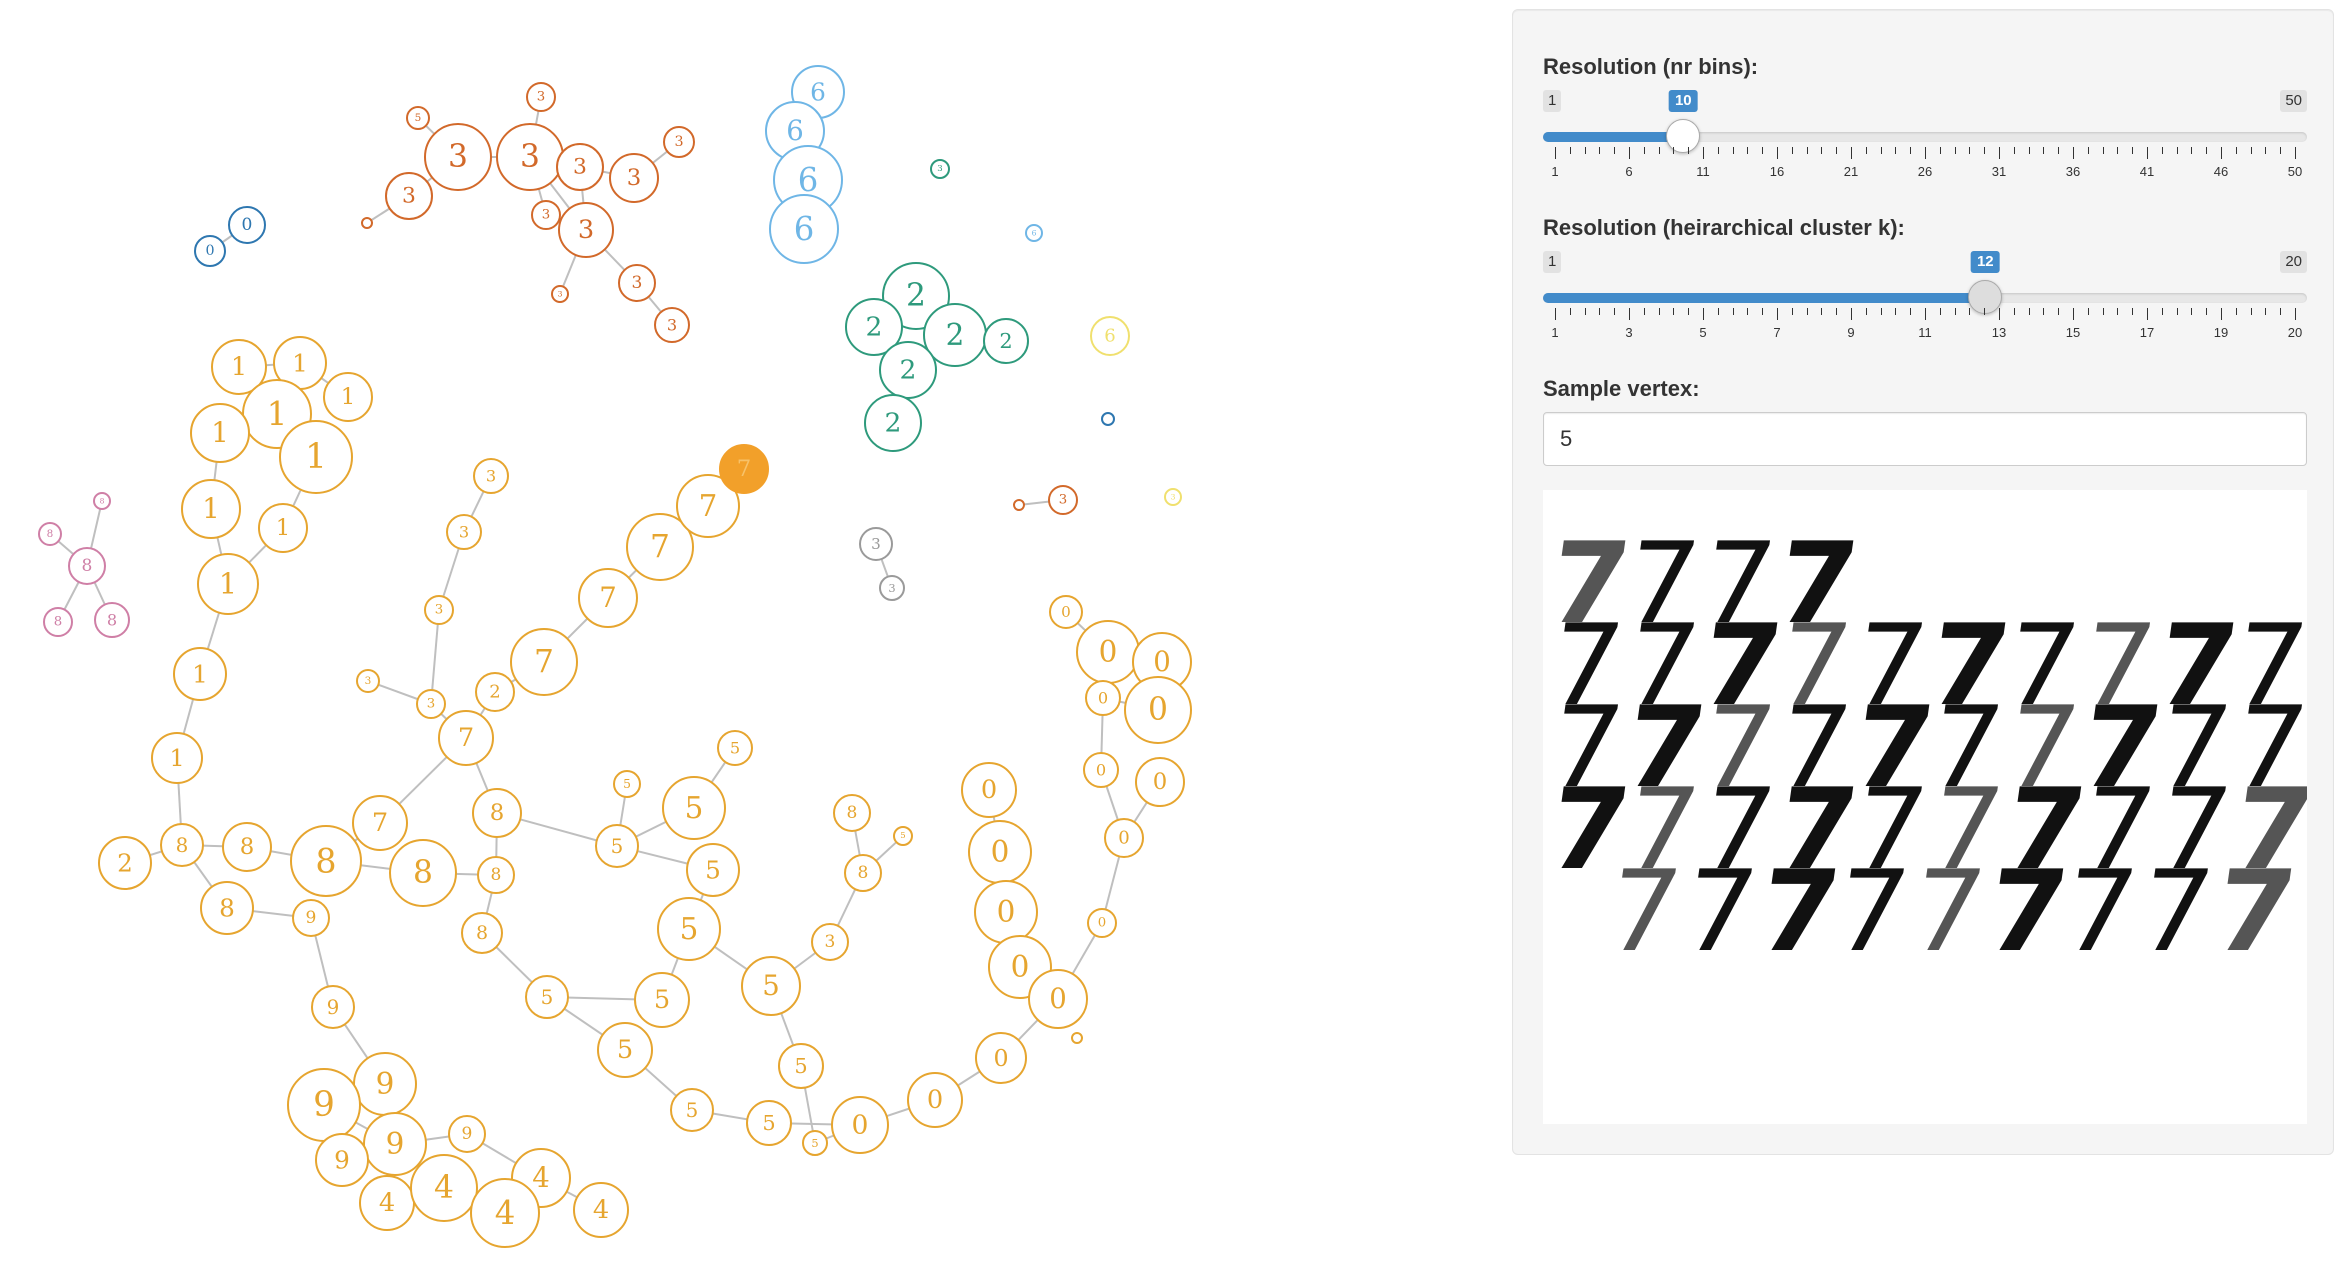 This screenshot has width=2336, height=1274. I want to click on graph-node: 4, so click(505, 1213).